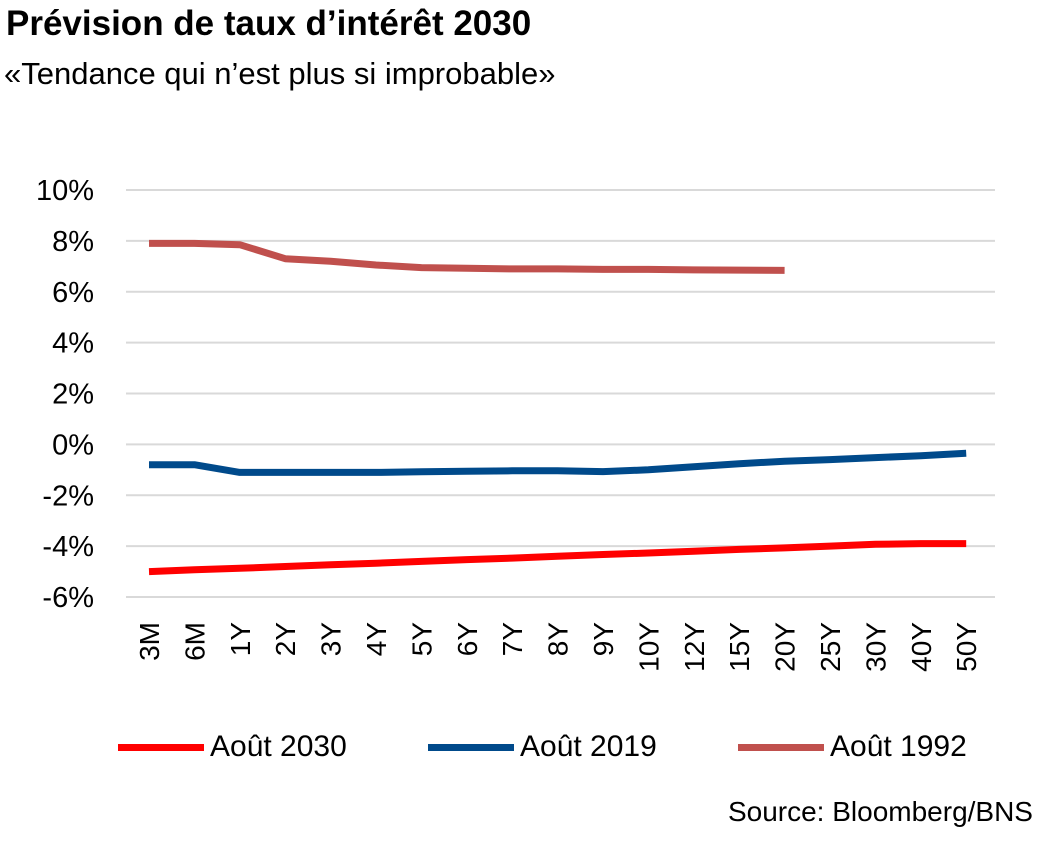  Describe the element at coordinates (921, 647) in the screenshot. I see `x-tick-label: 40Y` at that location.